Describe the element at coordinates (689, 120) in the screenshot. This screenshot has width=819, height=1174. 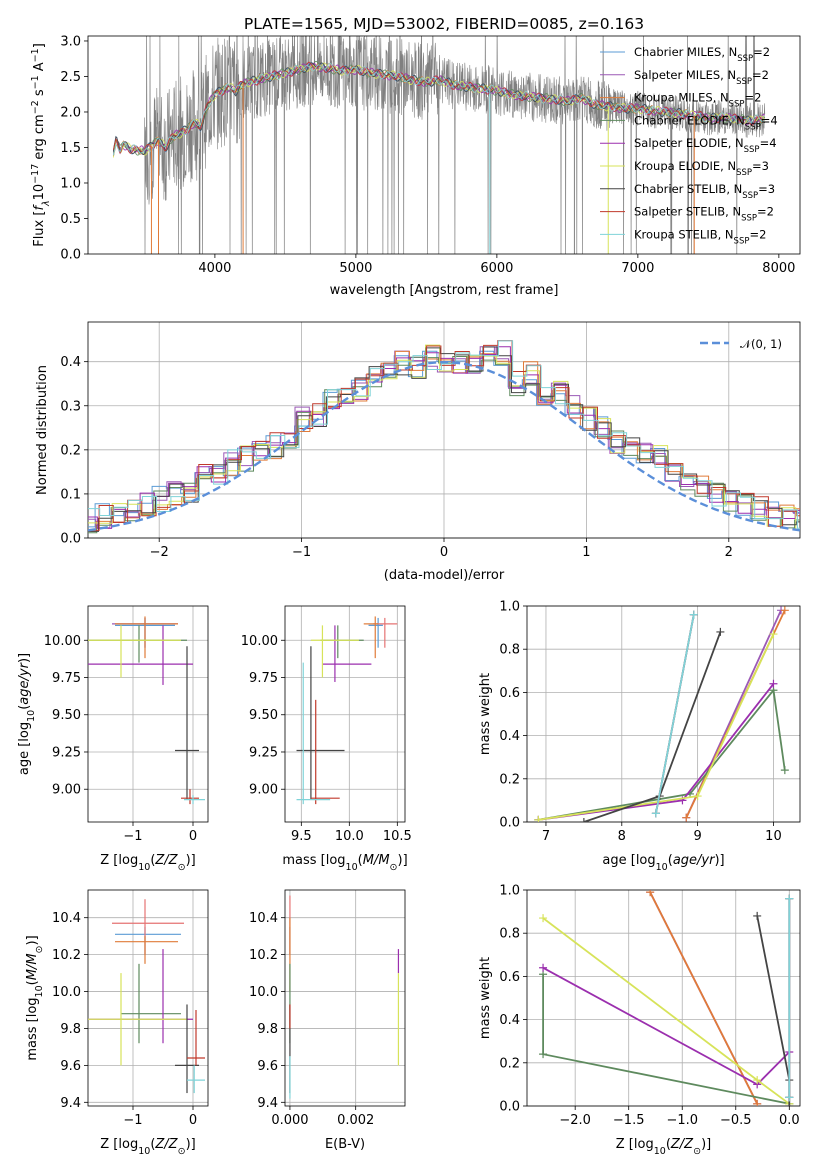
I see `legend-text: Chabrier ELODIE, N` at that location.